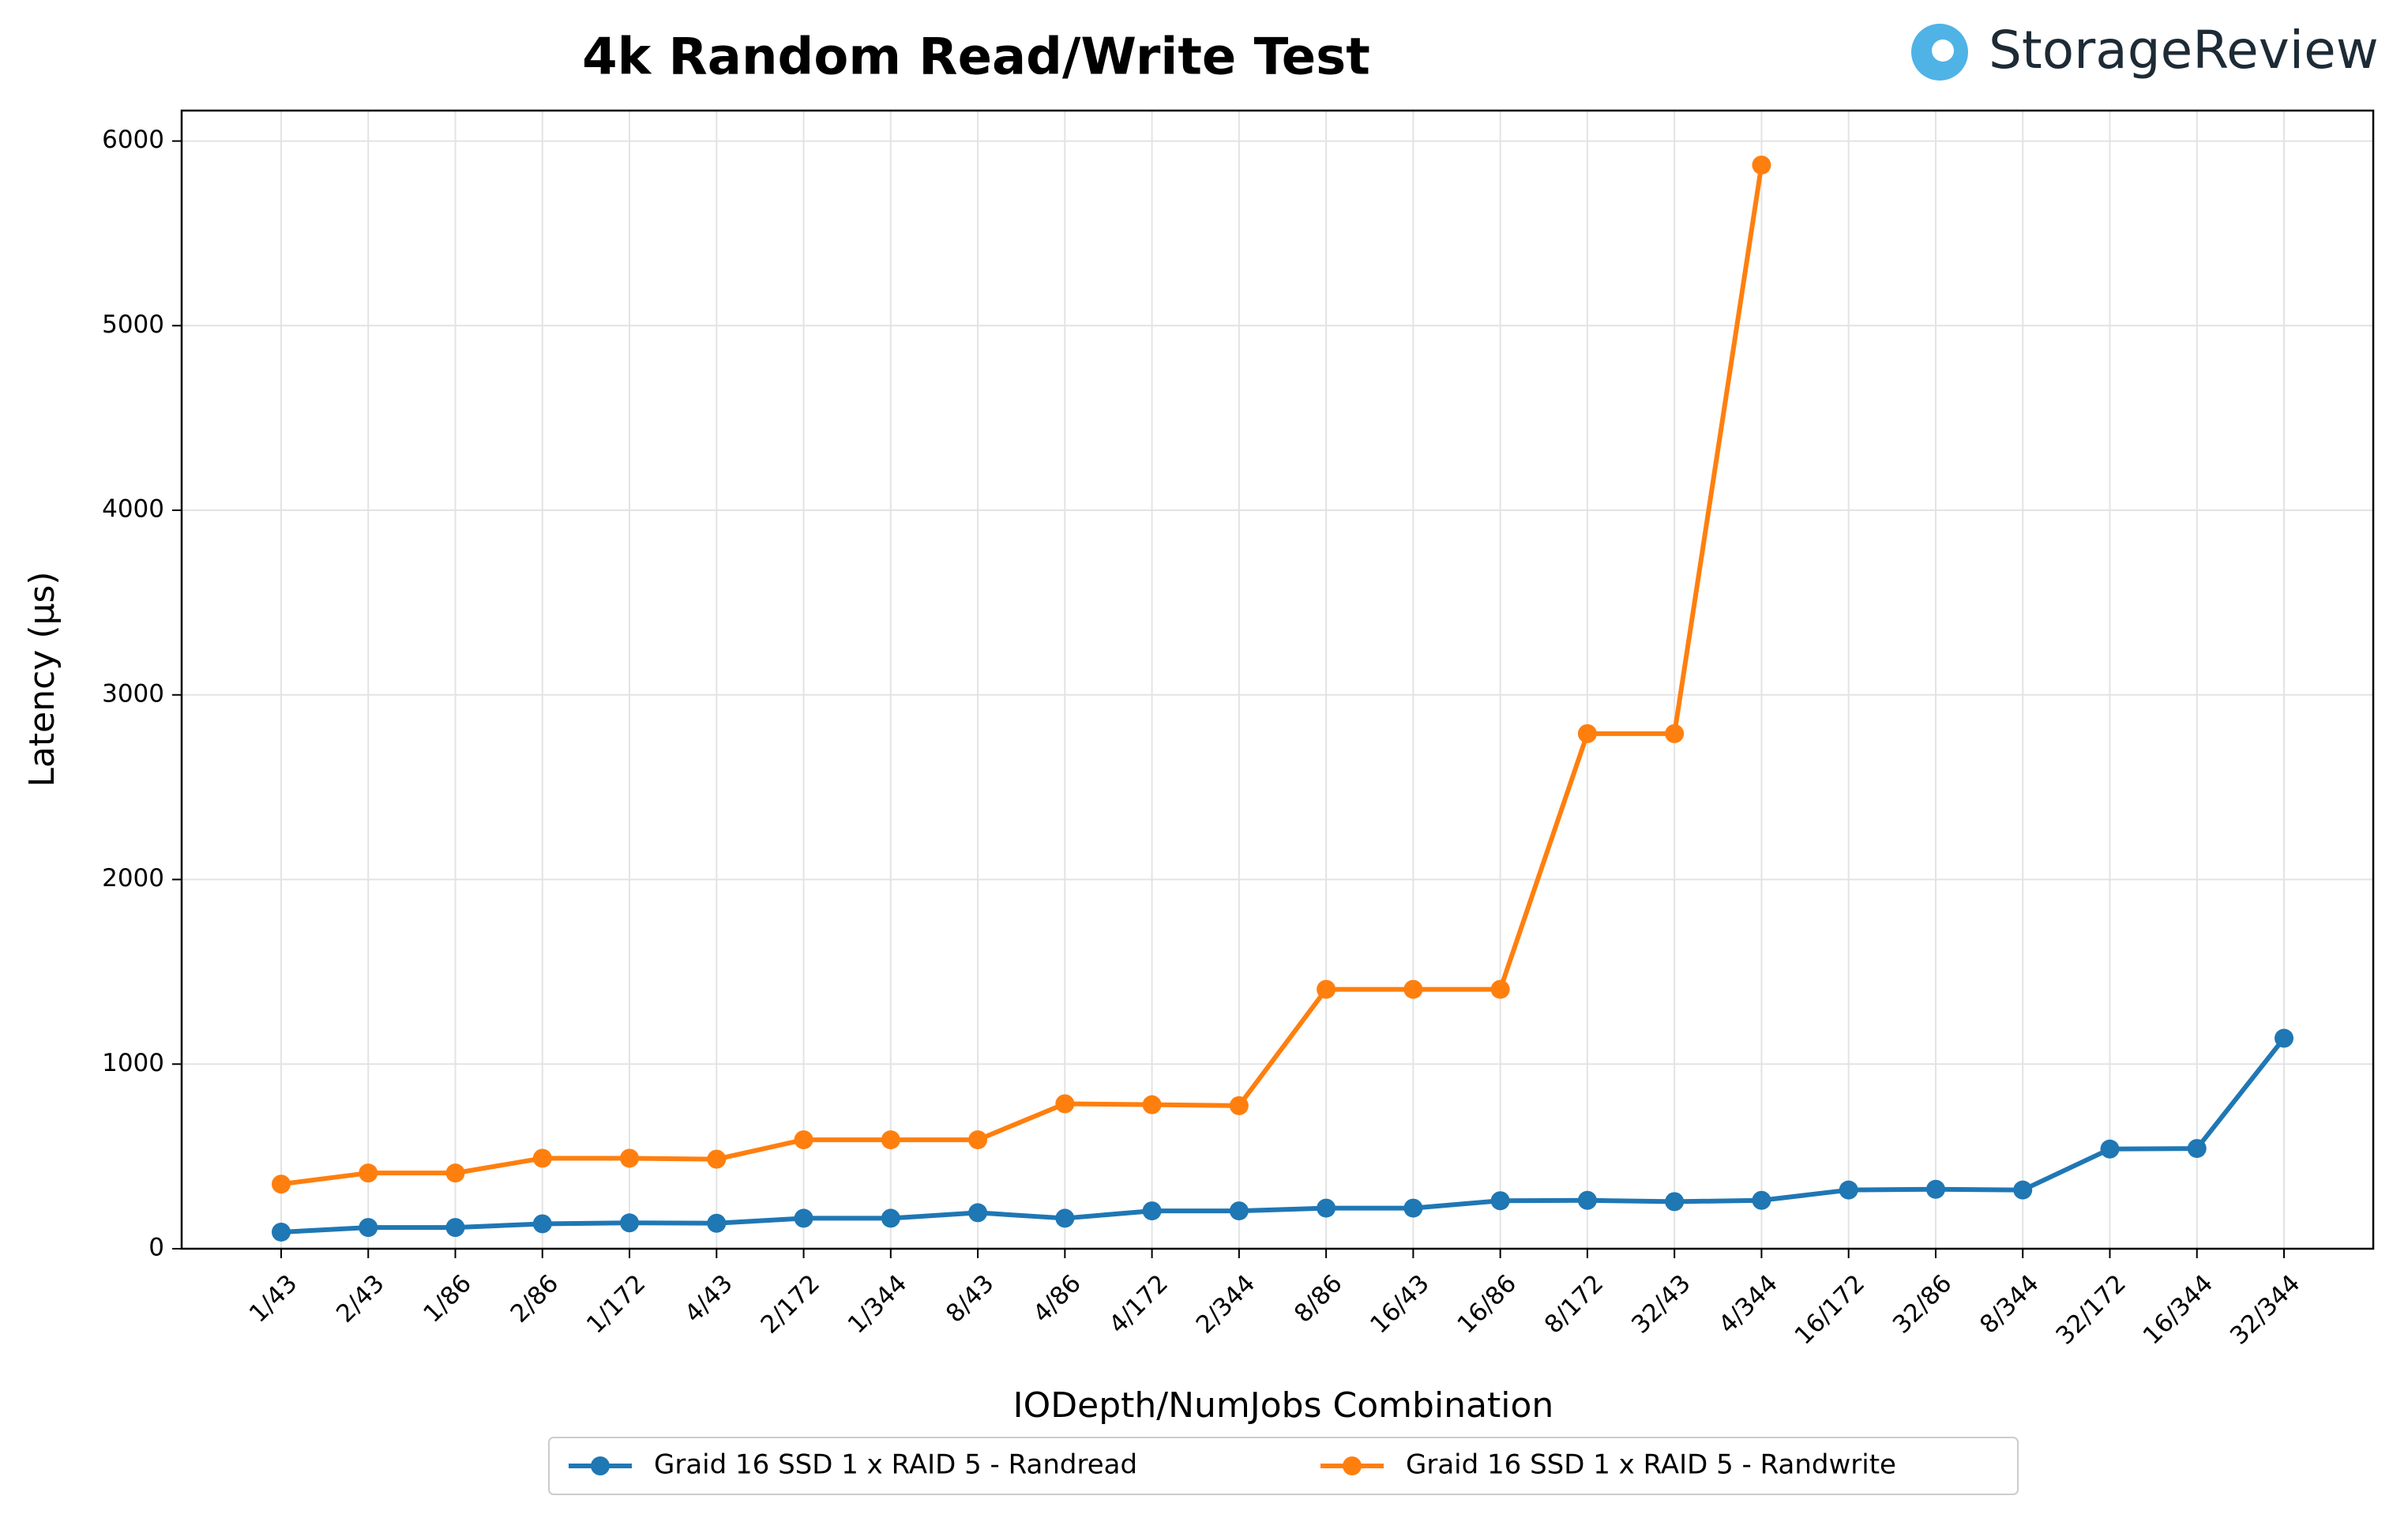 This screenshot has width=2408, height=1522. Describe the element at coordinates (133, 509) in the screenshot. I see `y-tick-label: 4000` at that location.